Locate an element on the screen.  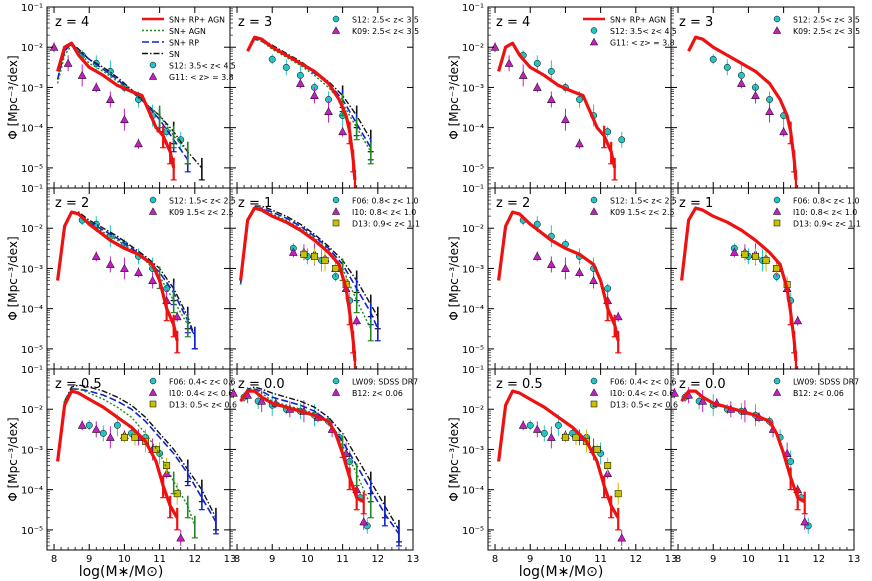
redshift-label: z = 1 is located at coordinates (255, 203).